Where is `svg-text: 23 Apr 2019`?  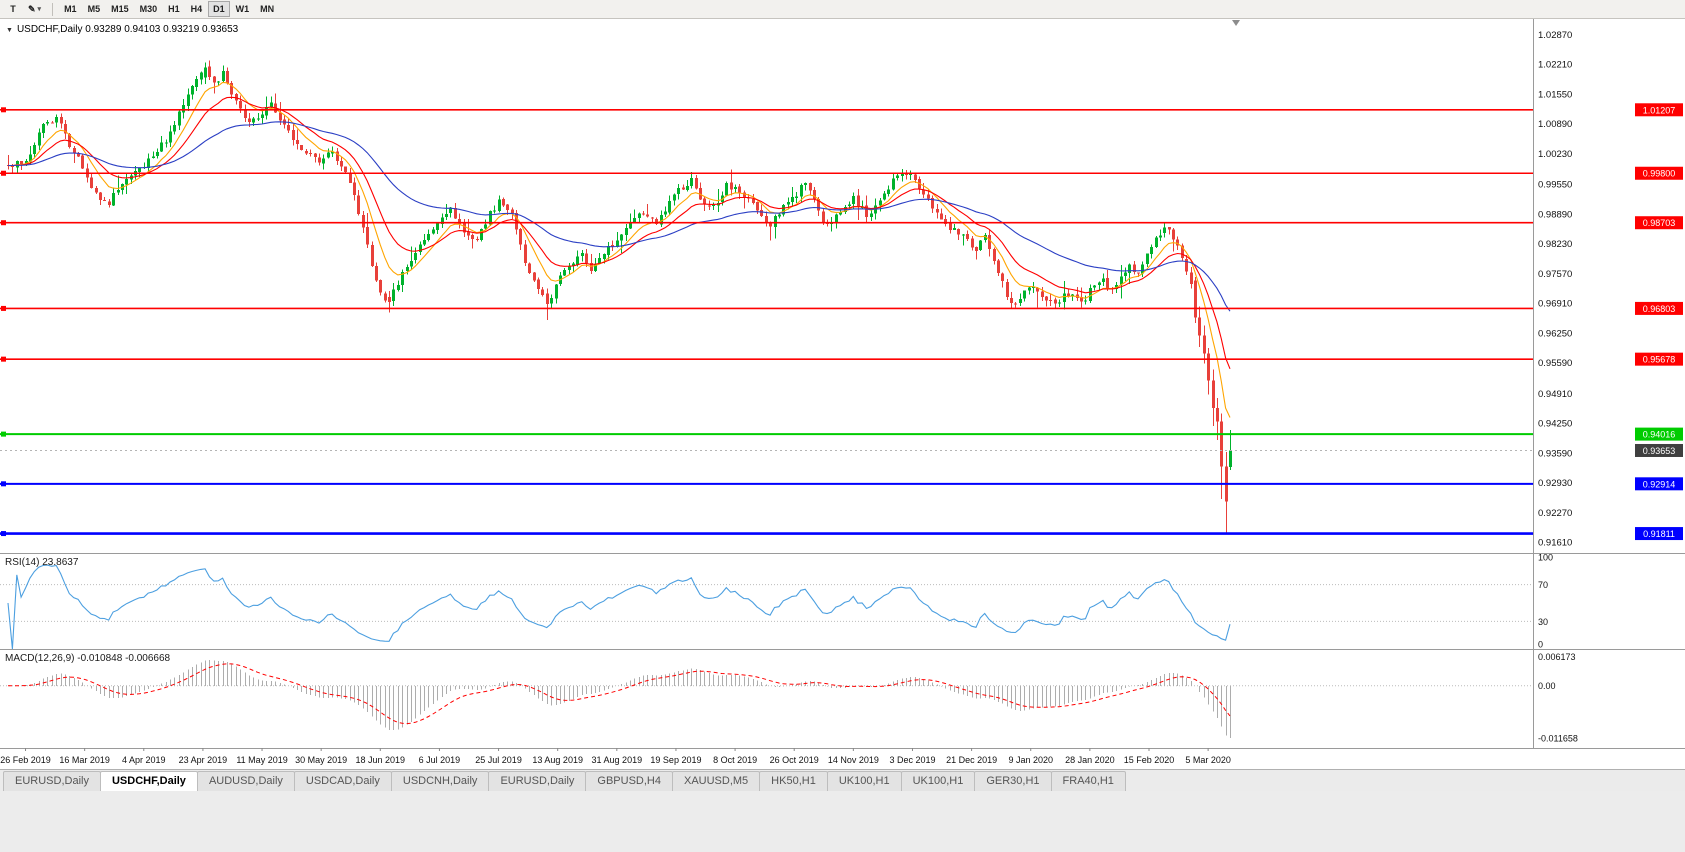 svg-text: 23 Apr 2019 is located at coordinates (203, 760).